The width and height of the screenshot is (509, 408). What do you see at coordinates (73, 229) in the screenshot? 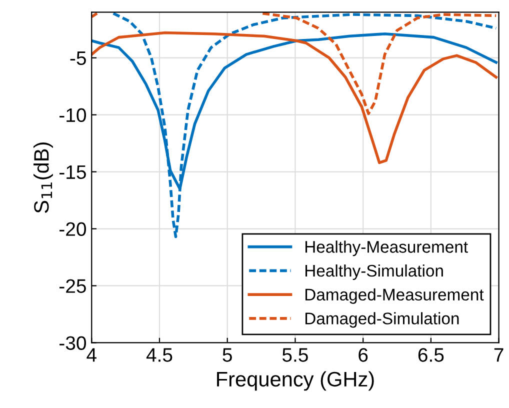
I see `y-tick-label: -20` at bounding box center [73, 229].